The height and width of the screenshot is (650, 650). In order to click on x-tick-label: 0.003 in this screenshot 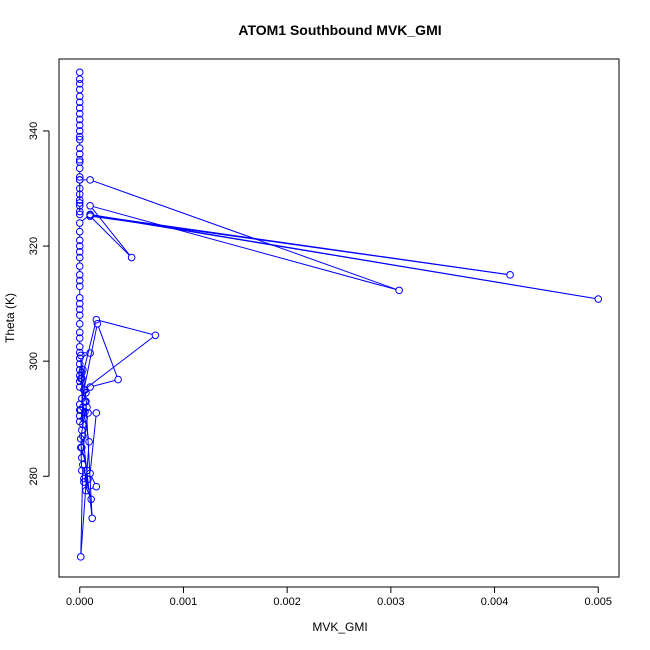, I will do `click(391, 602)`.